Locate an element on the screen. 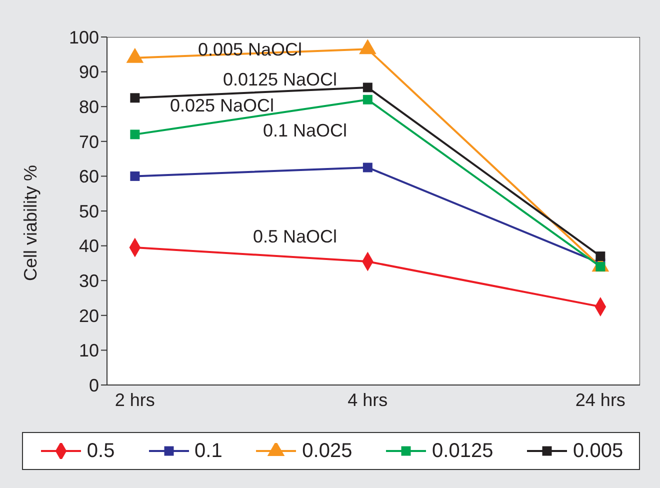 The image size is (660, 488). annotation: 0.025 NaOCl is located at coordinates (222, 106).